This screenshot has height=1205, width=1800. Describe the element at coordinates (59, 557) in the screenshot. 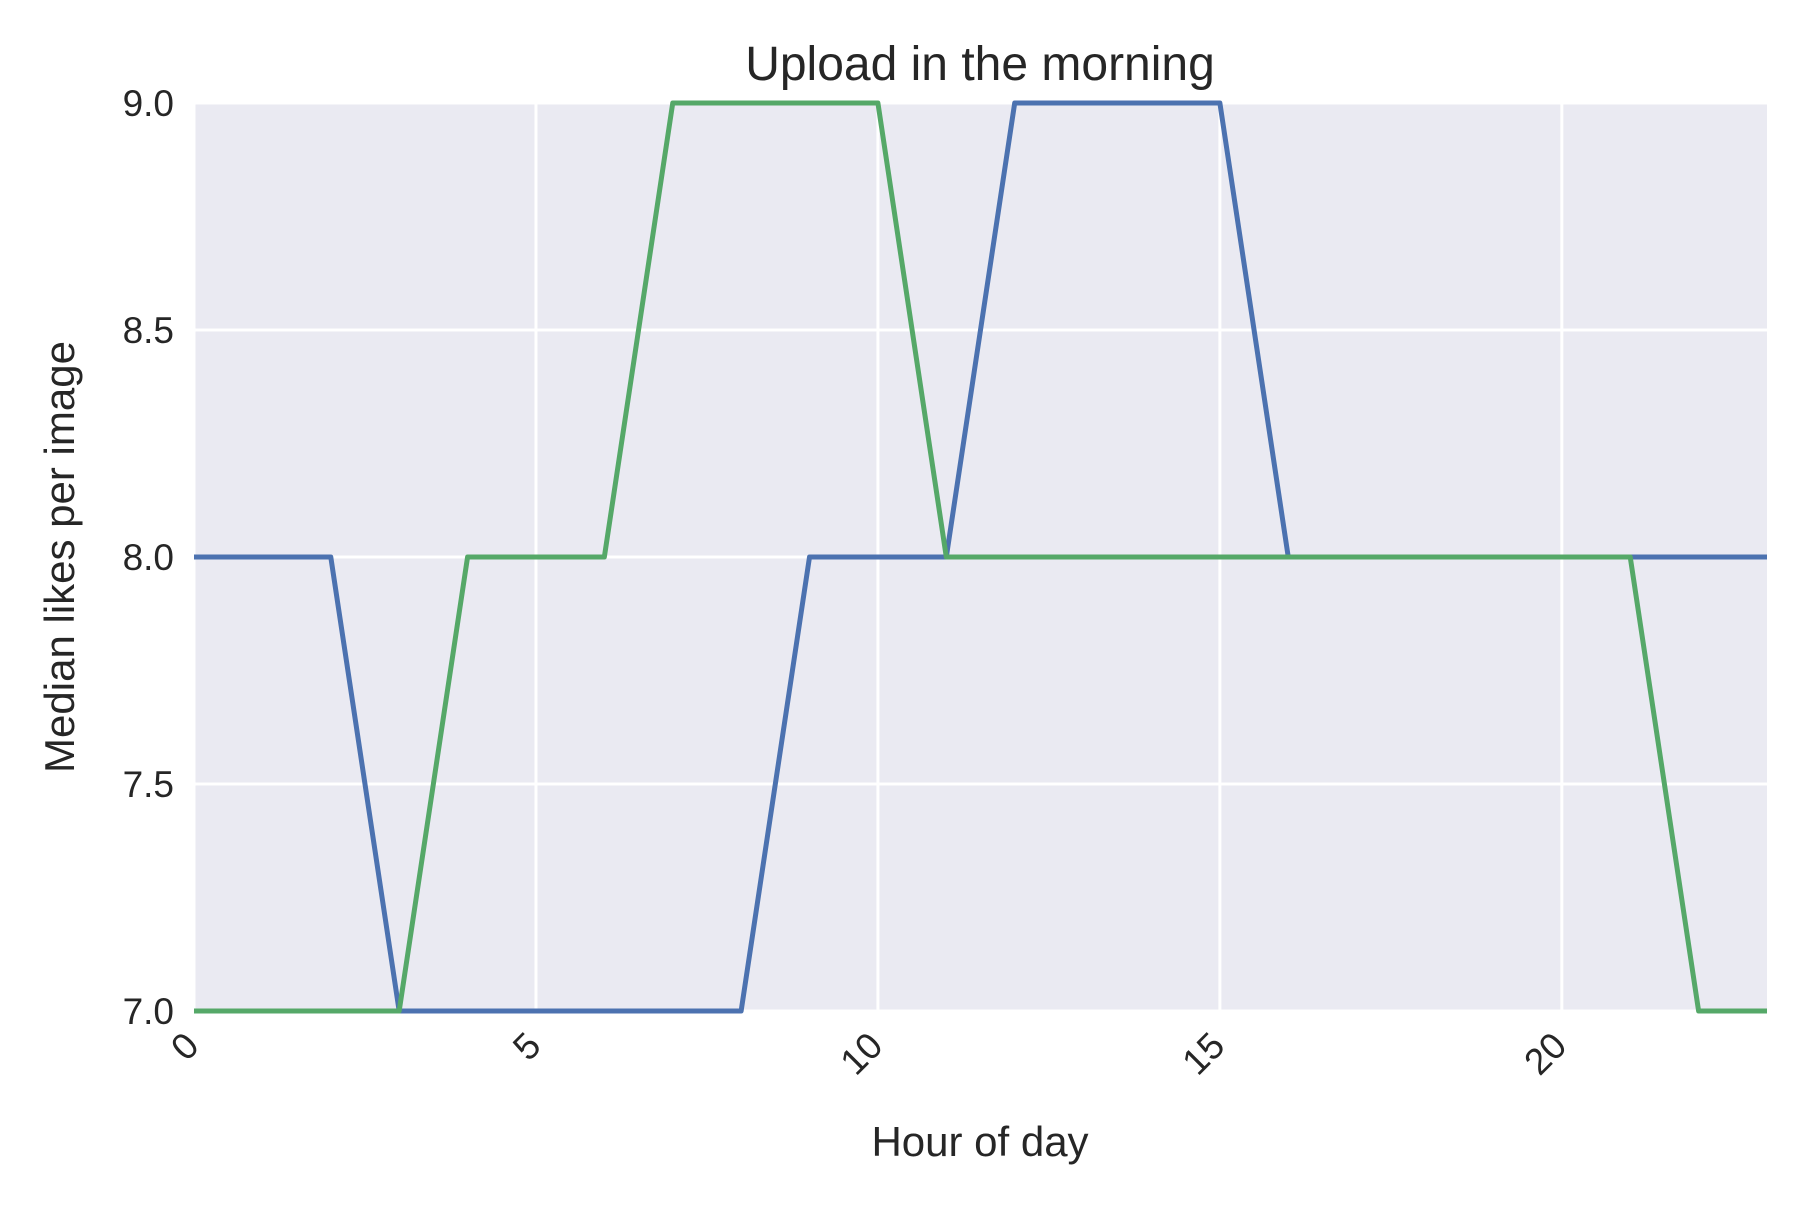

I see `y-axis-label: Median likes per image` at that location.